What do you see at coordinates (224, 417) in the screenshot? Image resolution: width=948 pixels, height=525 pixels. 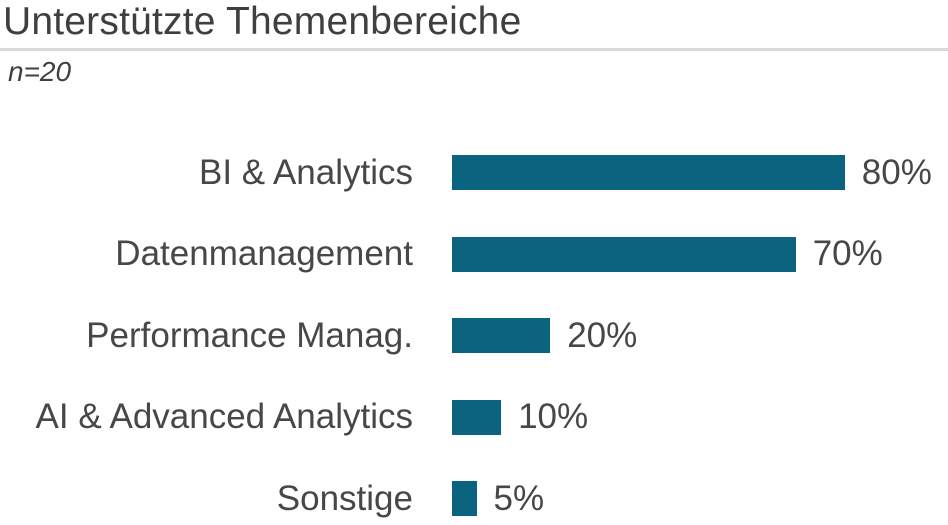 I see `category-label: AI & Advanced Analytics` at bounding box center [224, 417].